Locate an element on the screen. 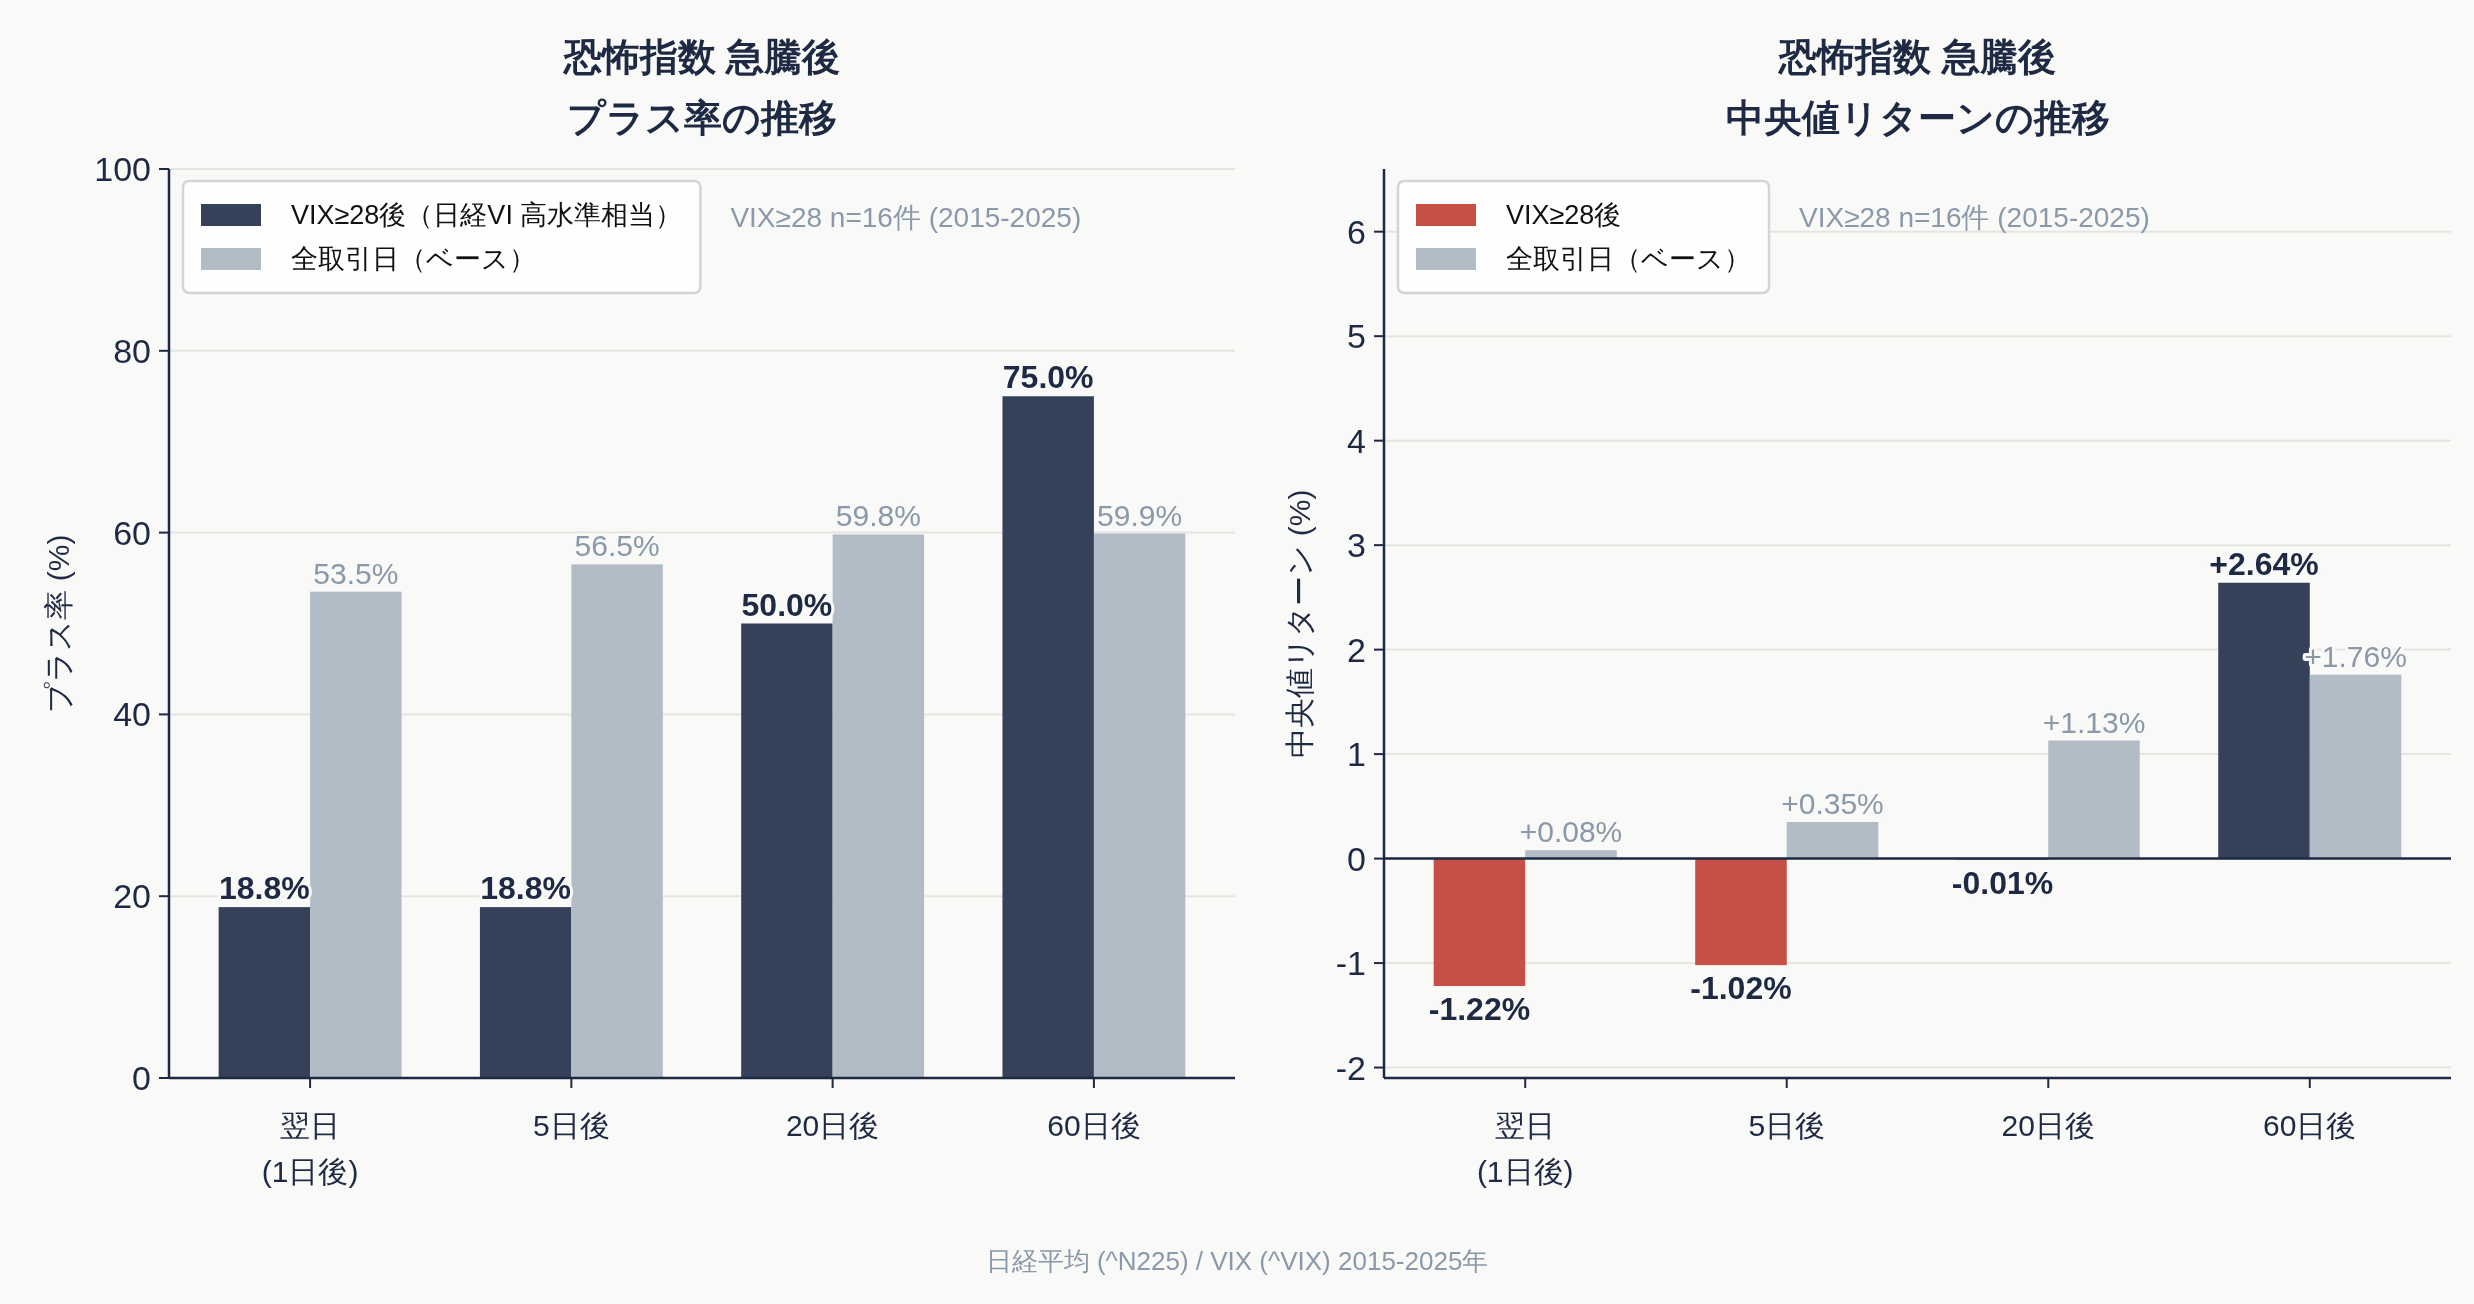 The image size is (2474, 1304). legend-label: VIX≥28後 is located at coordinates (1564, 215).